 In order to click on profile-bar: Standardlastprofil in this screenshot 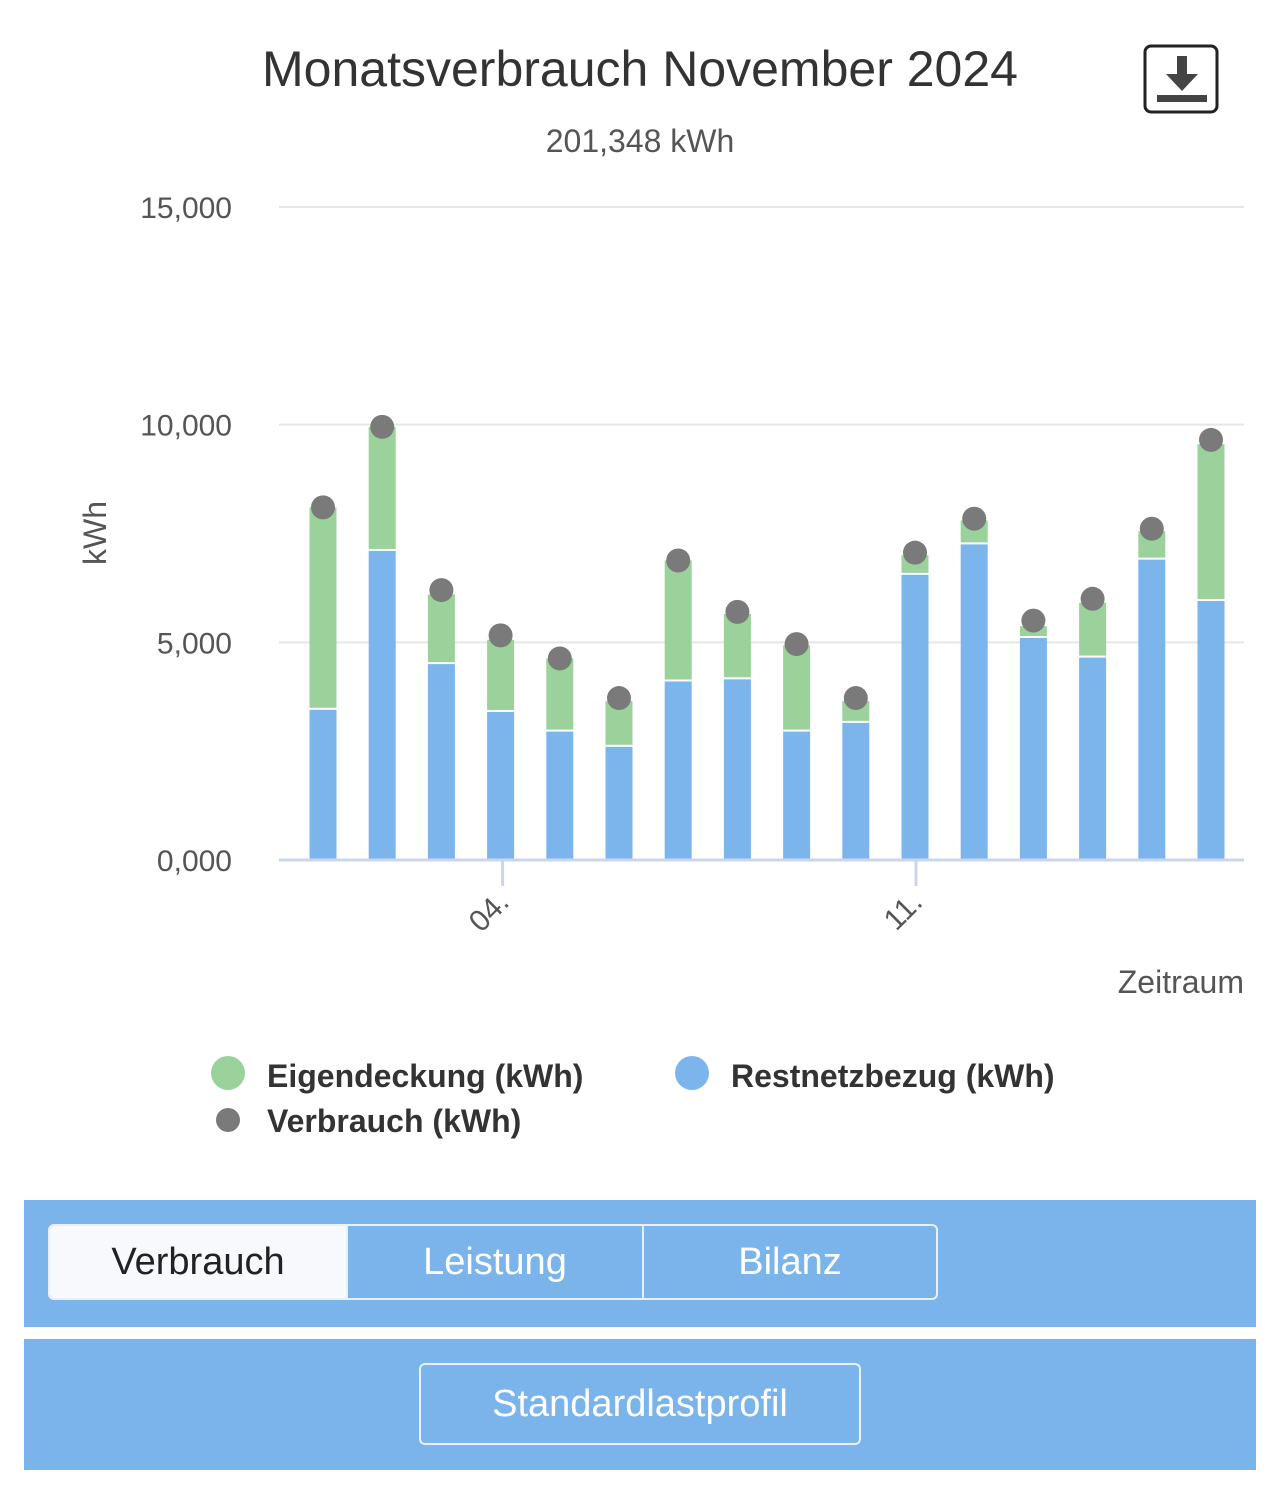, I will do `click(640, 1404)`.